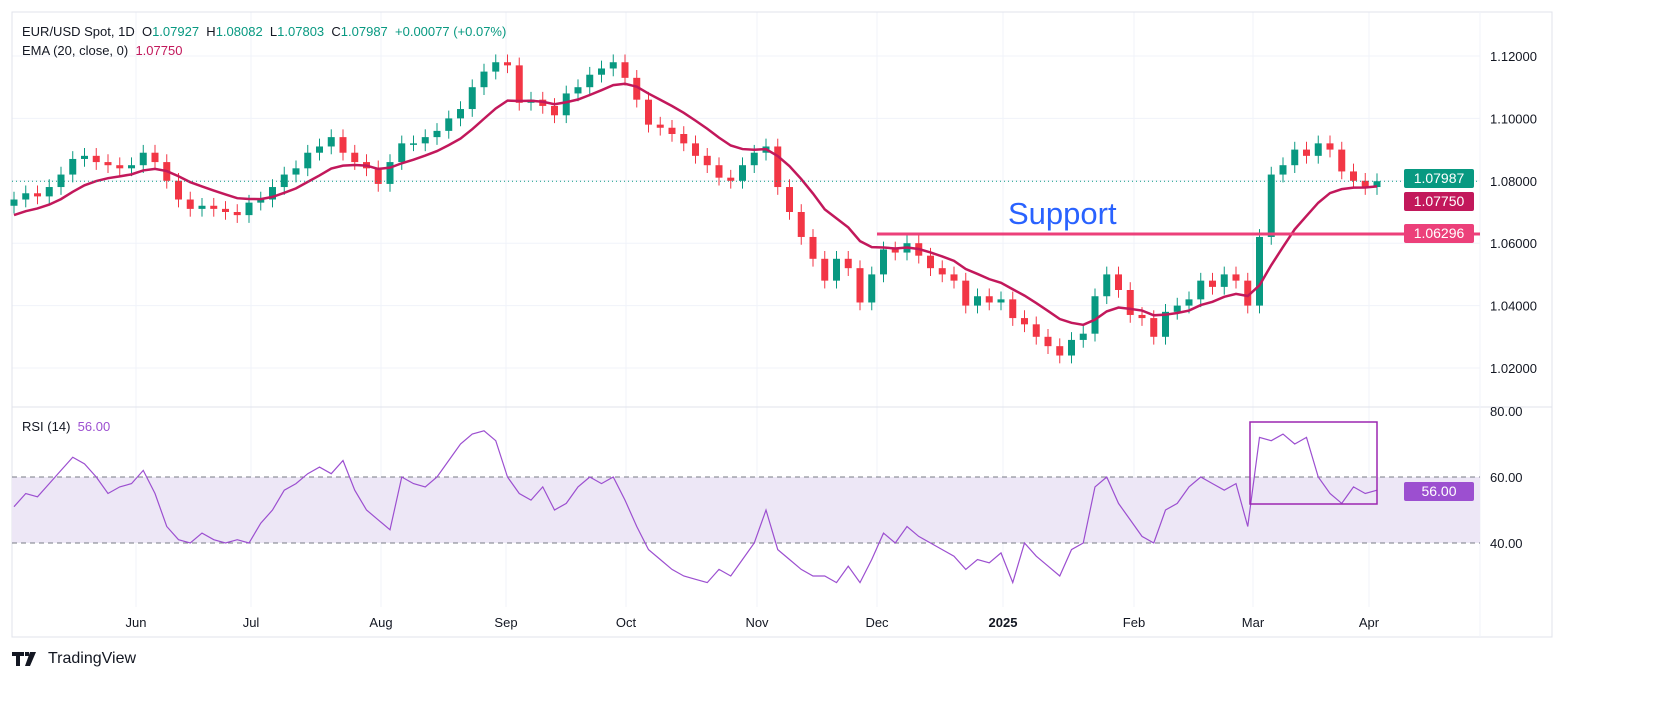 The height and width of the screenshot is (718, 1656). Describe the element at coordinates (626, 622) in the screenshot. I see `time-tick-label: Oct` at that location.